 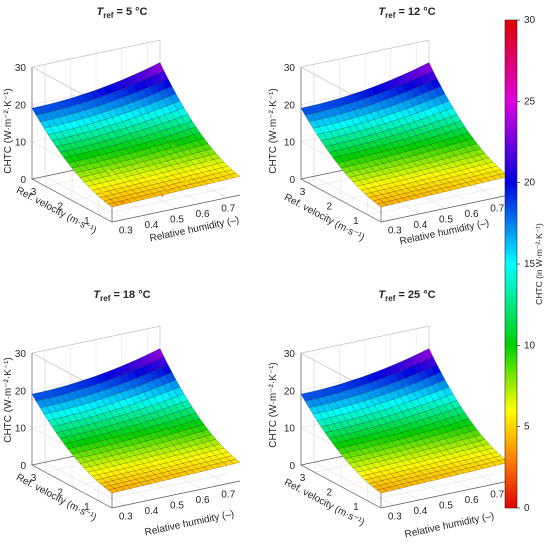 I want to click on colorbar: 0 5 10 15 20 25 30 CHTC (in W·m⁻²·K⁻¹), so click(x=524, y=264).